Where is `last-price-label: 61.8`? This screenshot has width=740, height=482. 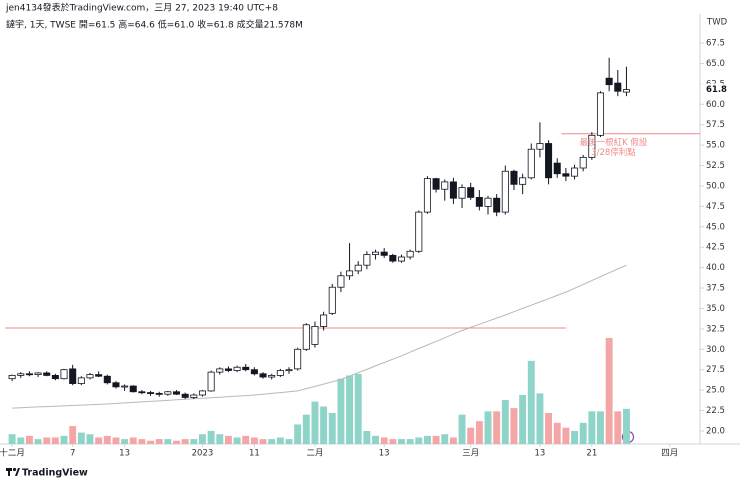
last-price-label: 61.8 is located at coordinates (716, 90).